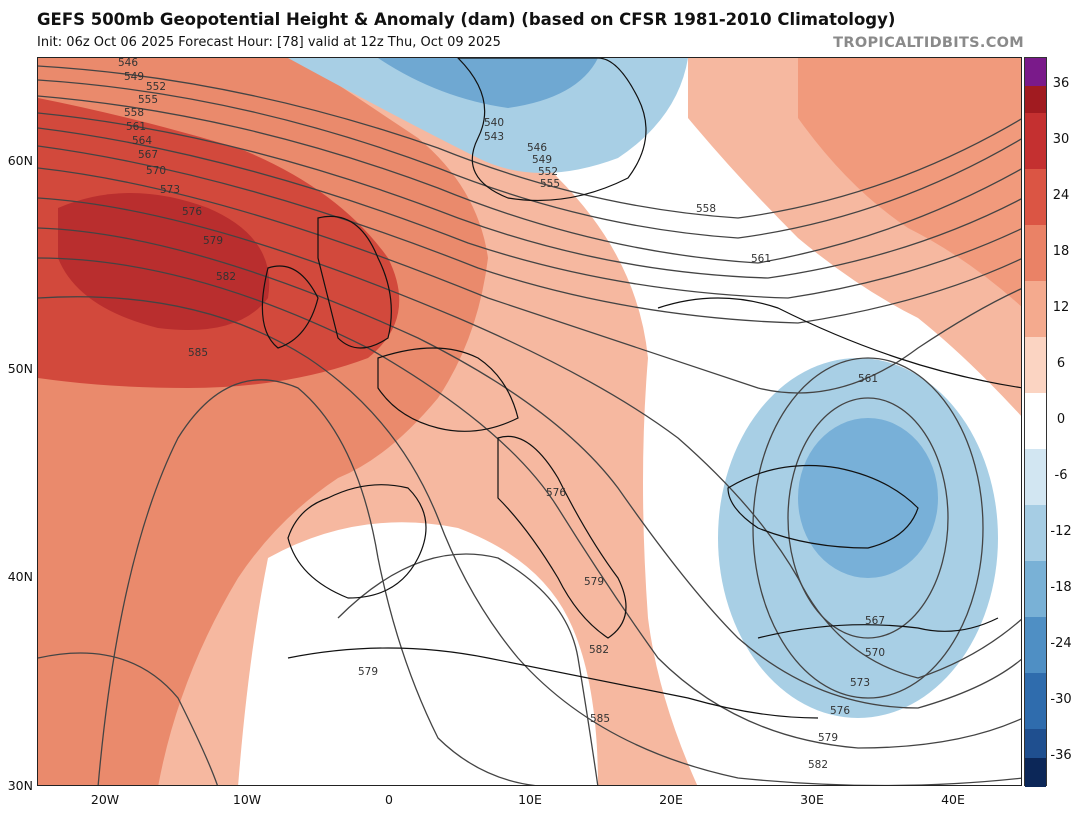  What do you see at coordinates (20, 368) in the screenshot?
I see `lat-label-50n: 50N` at bounding box center [20, 368].